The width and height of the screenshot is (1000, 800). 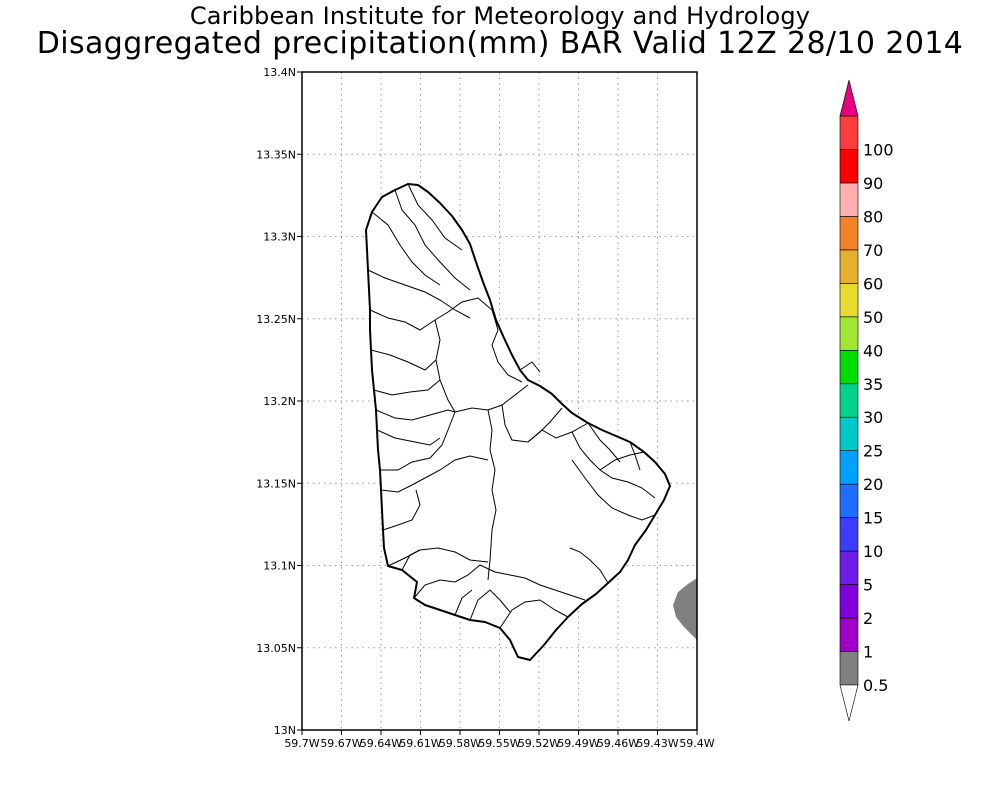 I want to click on colorbar-level-label: 50, so click(x=873, y=317).